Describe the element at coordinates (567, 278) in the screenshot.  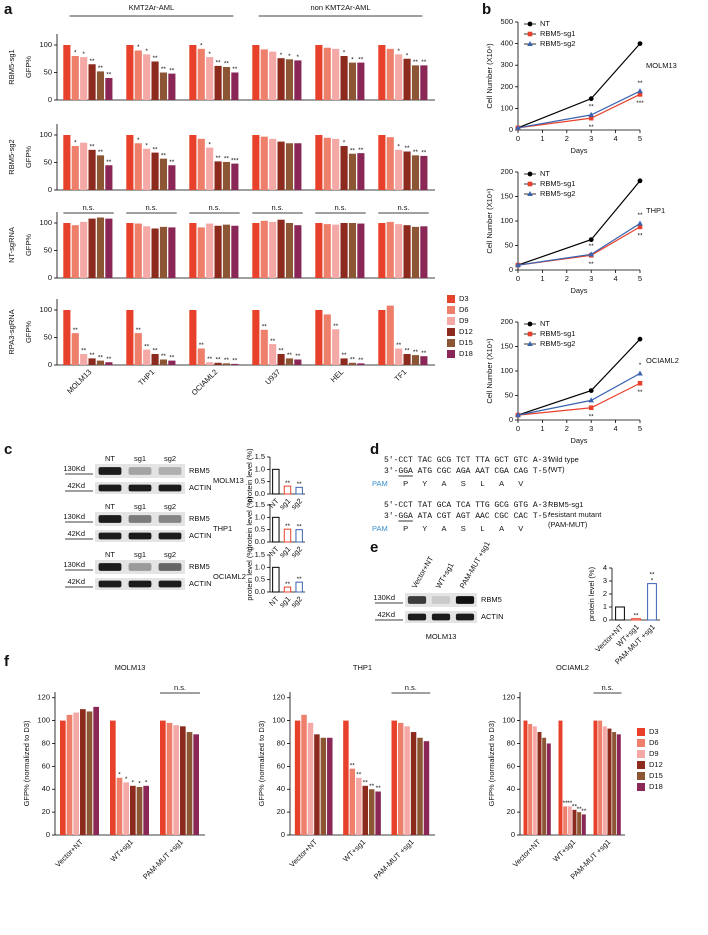
I see `x-tick-label: 2` at that location.